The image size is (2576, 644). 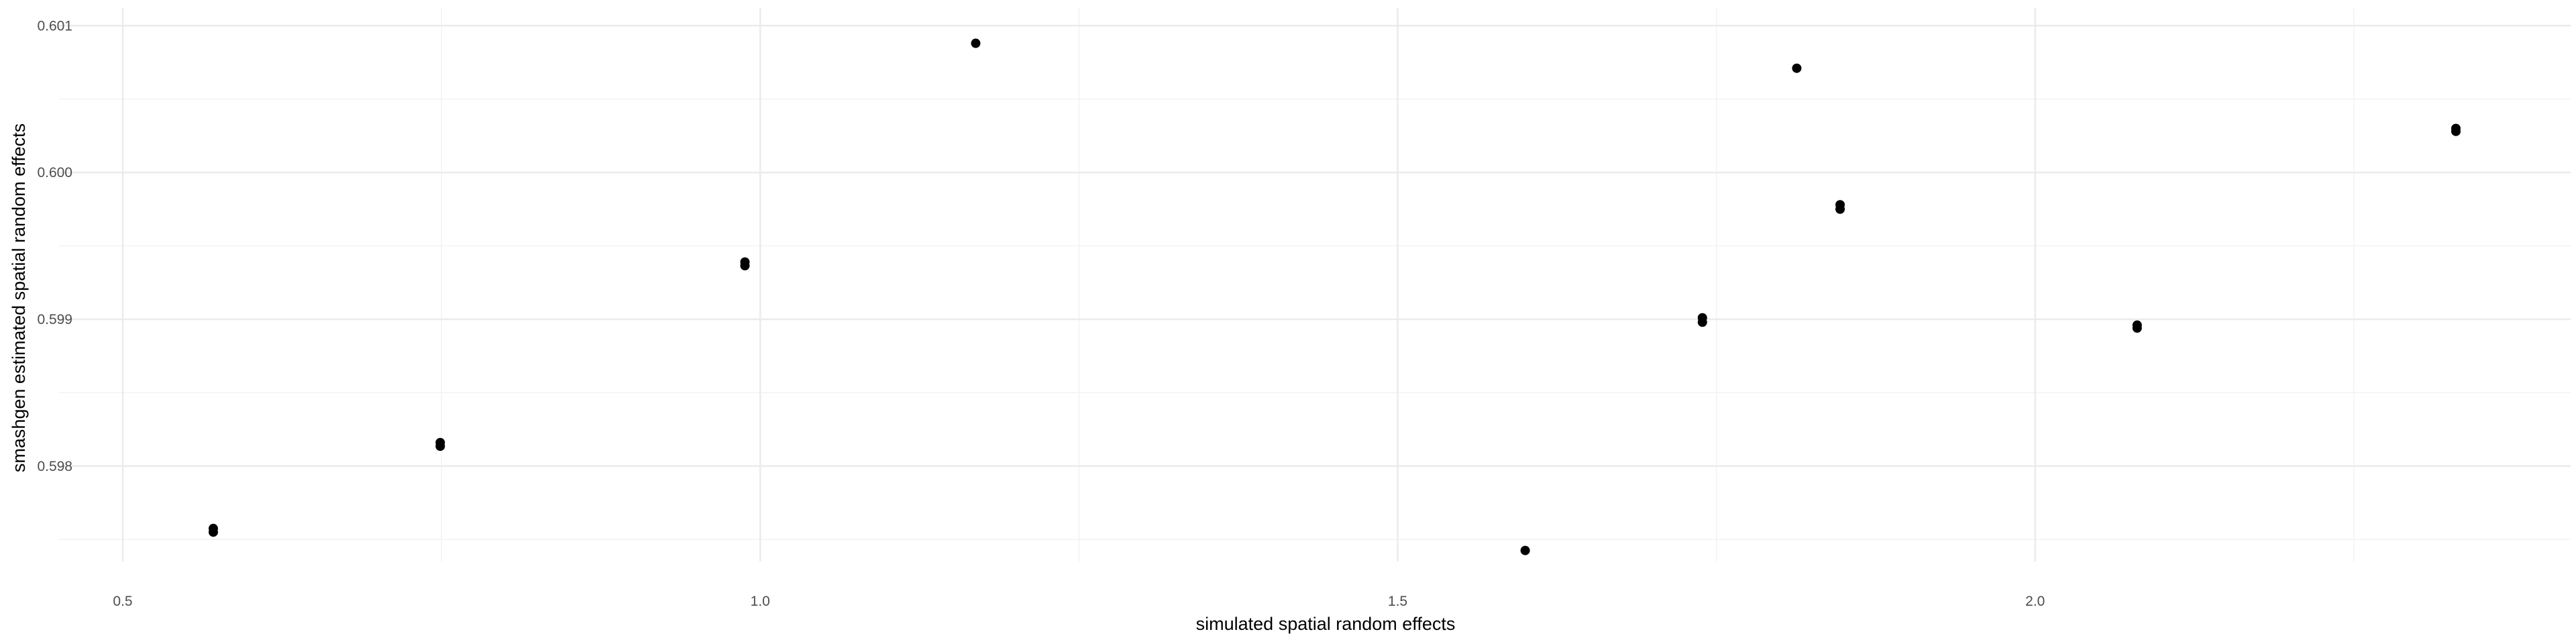 I want to click on x-tick-label: 0.5, so click(x=122, y=601).